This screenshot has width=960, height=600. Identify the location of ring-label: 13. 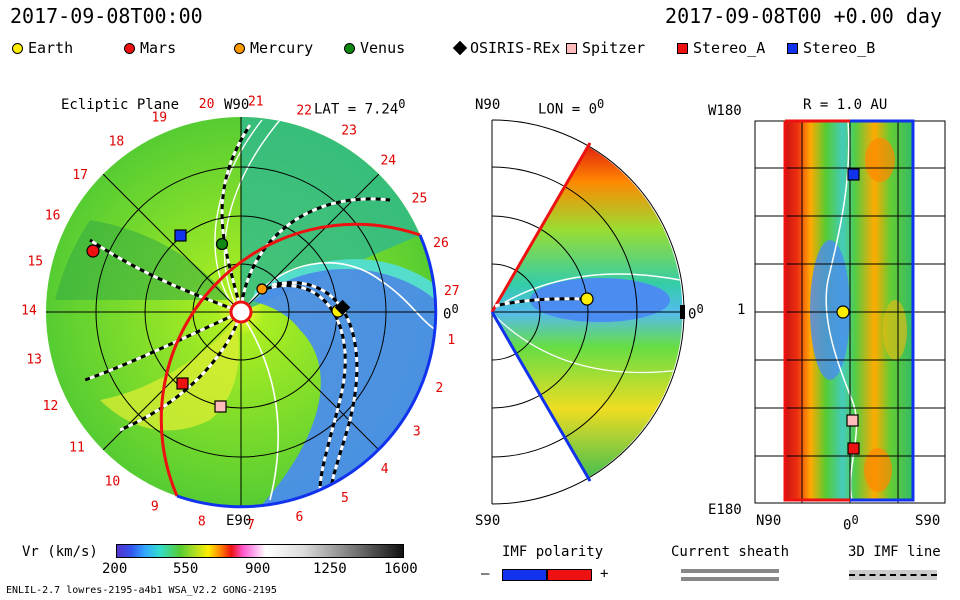
(34, 360).